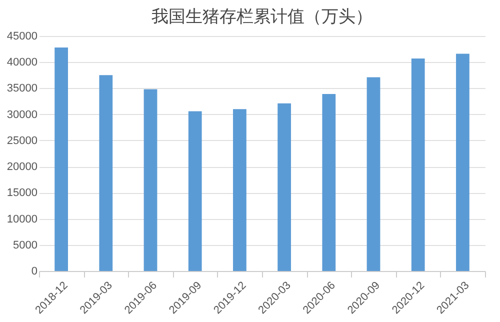 The image size is (500, 322). What do you see at coordinates (262, 17) in the screenshot?
I see `chart-title: 我国生猪存栏累计值（万头）` at bounding box center [262, 17].